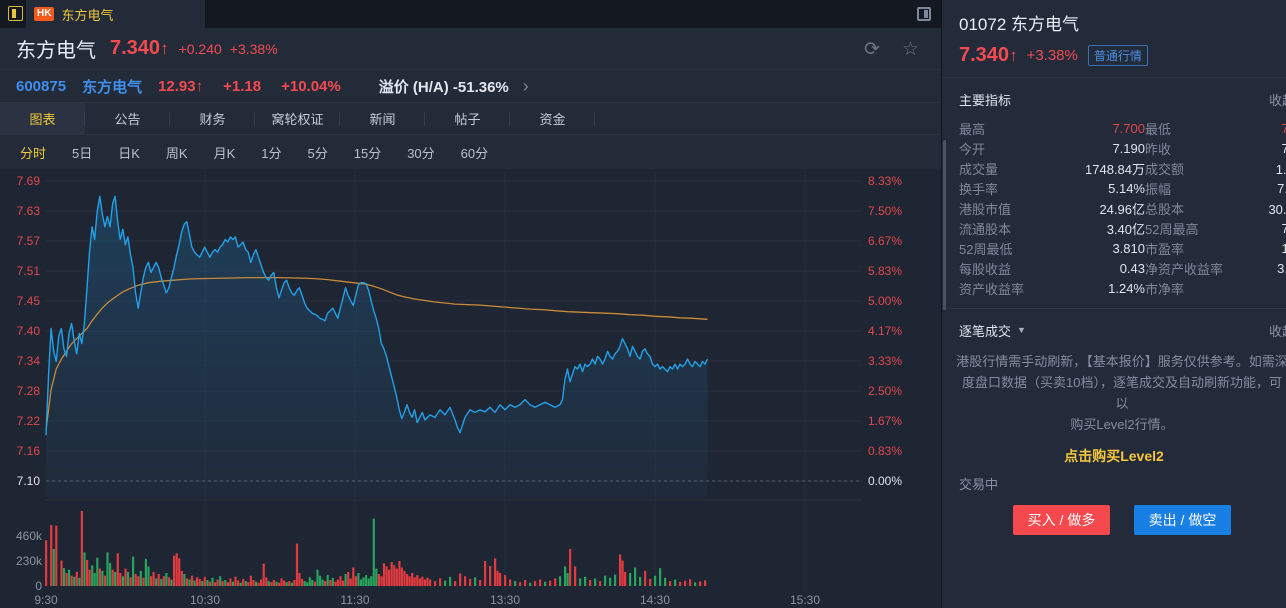  Describe the element at coordinates (1277, 100) in the screenshot. I see `collapse-indicators-button: 收起` at that location.